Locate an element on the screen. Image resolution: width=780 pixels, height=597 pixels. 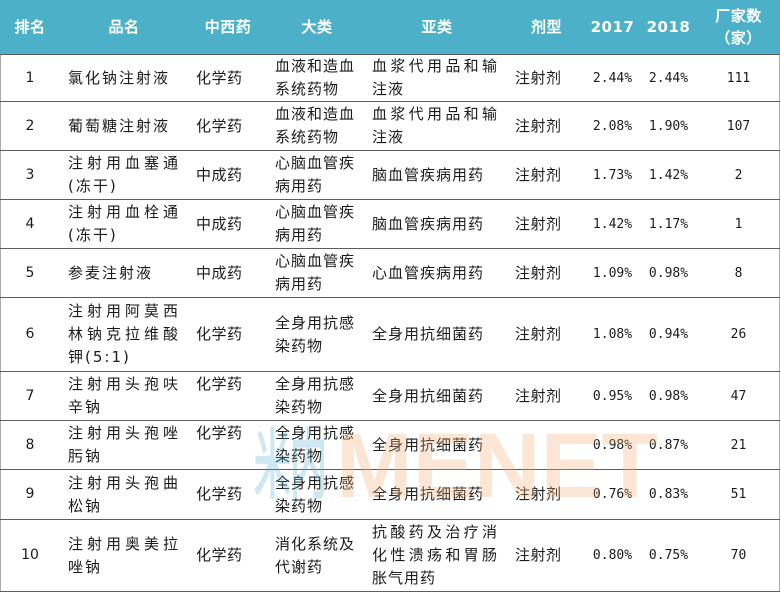
share-2018-cell: 1.42% is located at coordinates (668, 175).